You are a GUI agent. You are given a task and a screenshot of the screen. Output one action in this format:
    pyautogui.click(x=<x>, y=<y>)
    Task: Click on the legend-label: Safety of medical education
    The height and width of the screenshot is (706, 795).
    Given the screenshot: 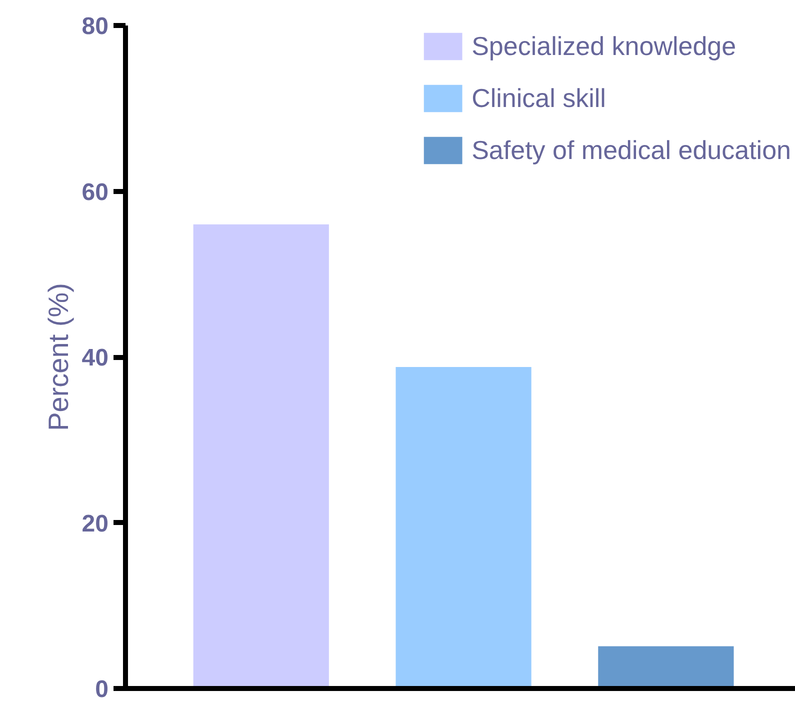 What is the action you would take?
    pyautogui.click(x=631, y=150)
    